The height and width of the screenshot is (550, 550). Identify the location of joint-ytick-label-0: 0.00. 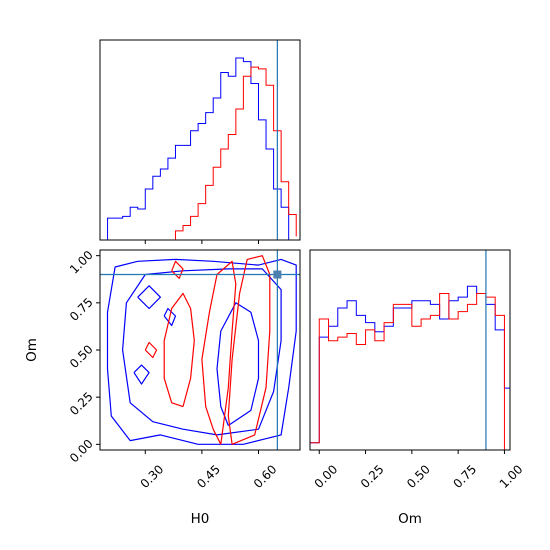
(81, 451).